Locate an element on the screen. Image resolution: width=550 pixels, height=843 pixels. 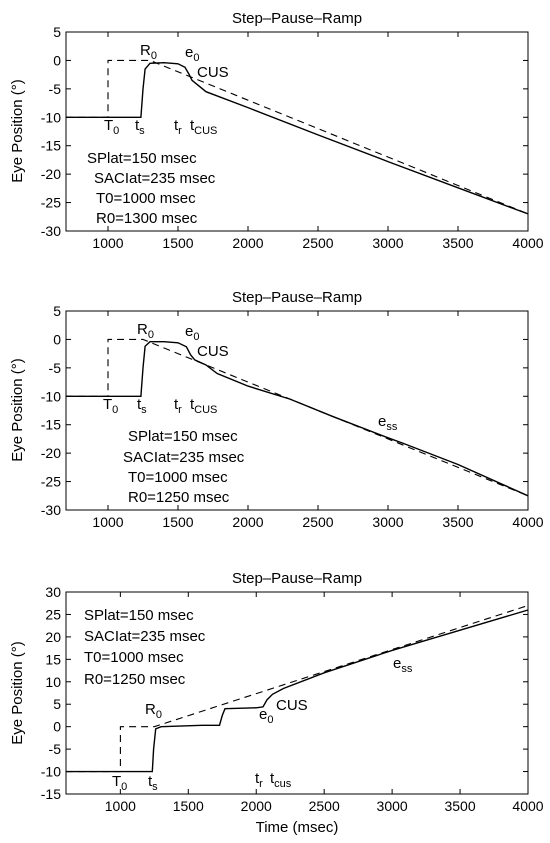
x-axis-label: Time (msec) is located at coordinates (297, 827).